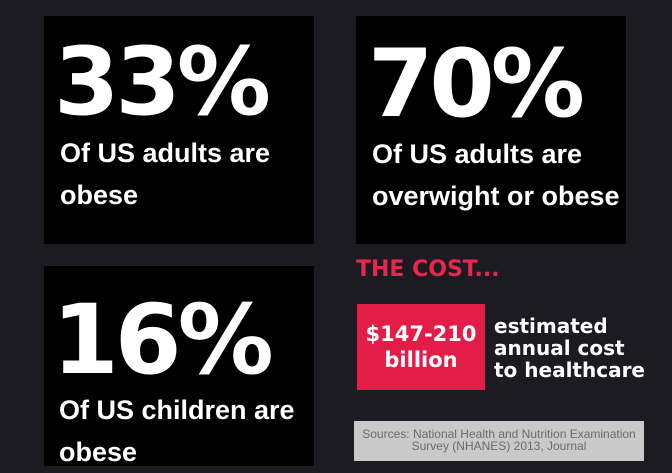 This screenshot has height=473, width=672. Describe the element at coordinates (476, 84) in the screenshot. I see `stat-value: 70%` at that location.